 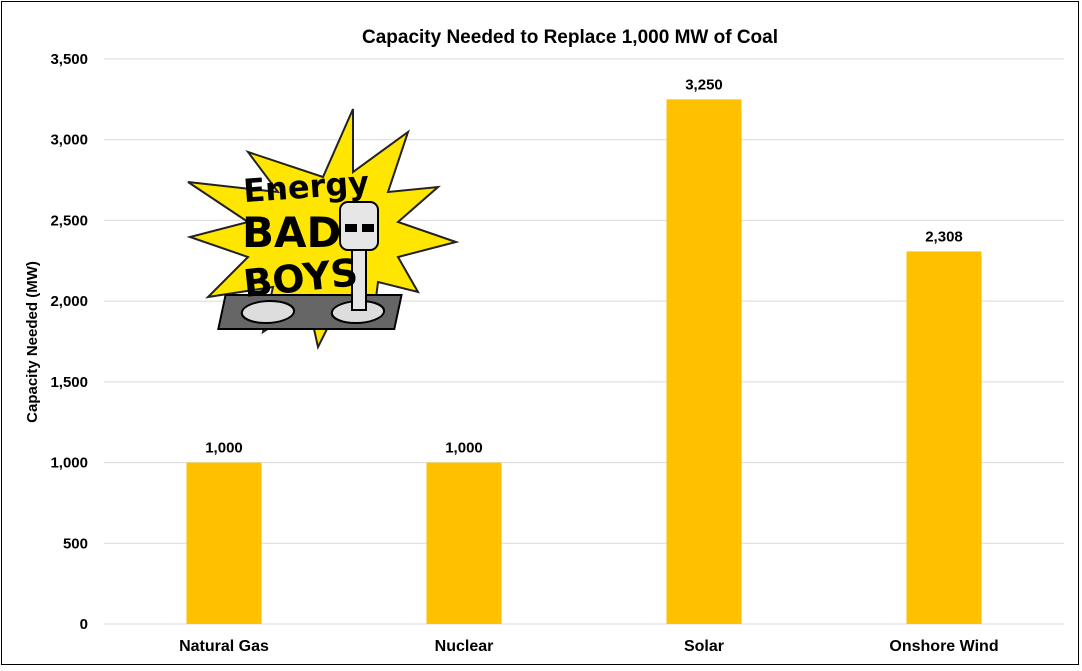 What do you see at coordinates (69, 463) in the screenshot?
I see `y-tick-label: 1,000` at bounding box center [69, 463].